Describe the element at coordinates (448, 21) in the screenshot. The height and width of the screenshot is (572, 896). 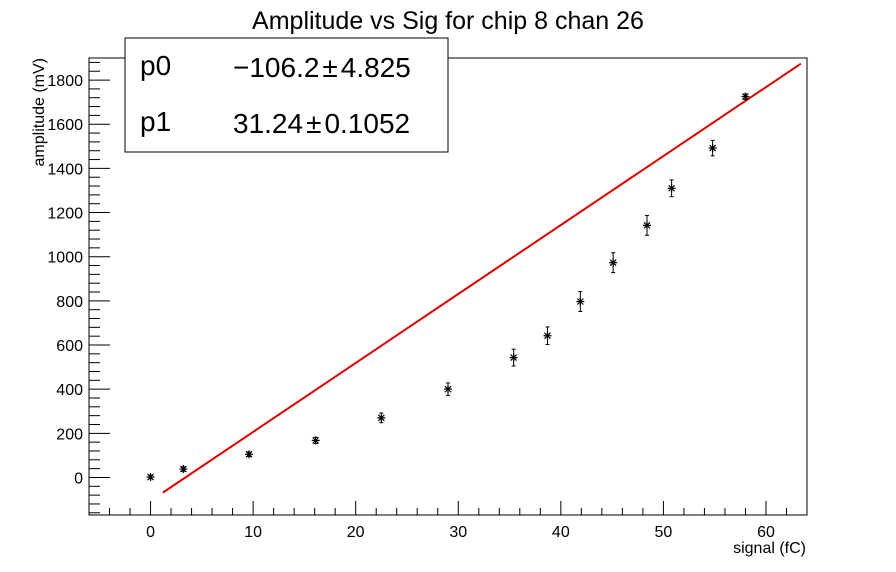
I see `chart-title: Amplitude vs Sig for chip 8 chan 26` at that location.